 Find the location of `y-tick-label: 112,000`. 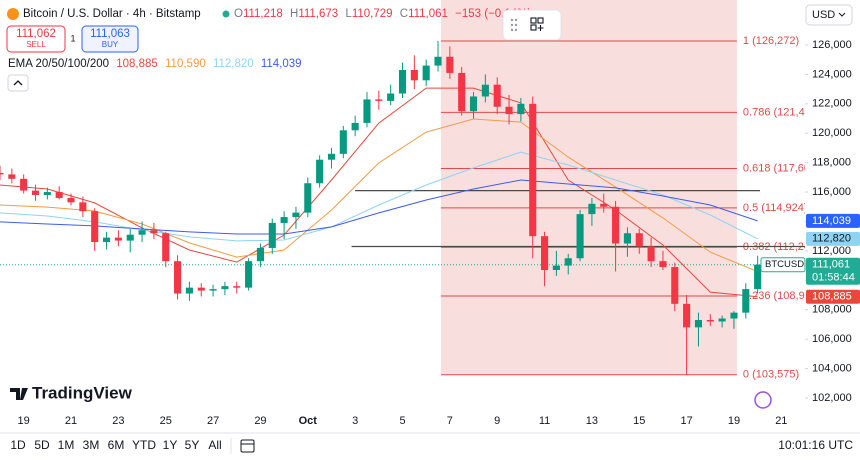

y-tick-label: 112,000 is located at coordinates (831, 251).